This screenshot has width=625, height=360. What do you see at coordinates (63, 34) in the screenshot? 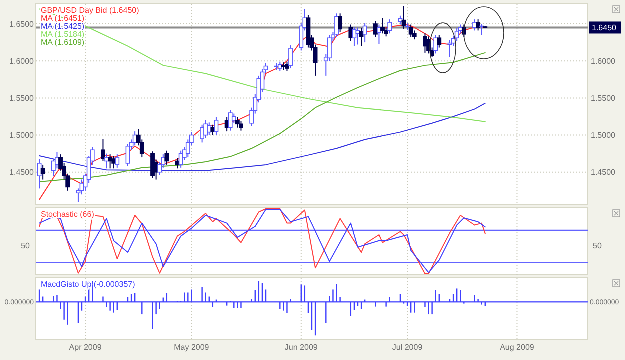
I see `series-label: MA (1.5184)` at bounding box center [63, 34].